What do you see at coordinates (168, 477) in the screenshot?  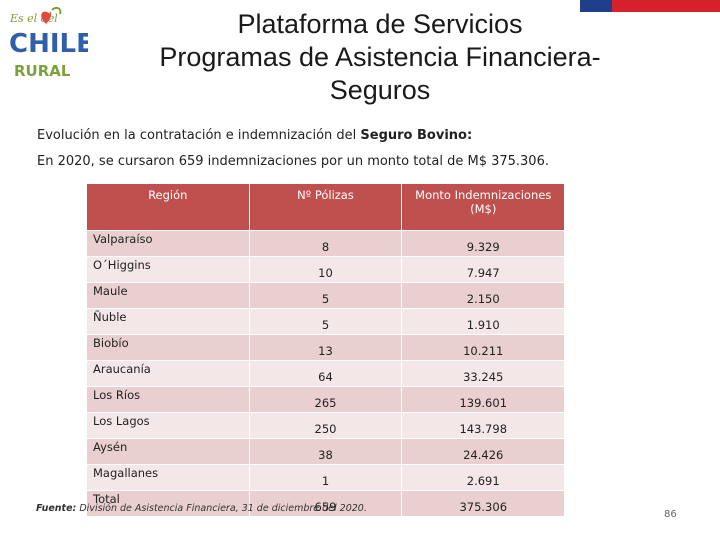 I see `cell-region: Magallanes` at bounding box center [168, 477].